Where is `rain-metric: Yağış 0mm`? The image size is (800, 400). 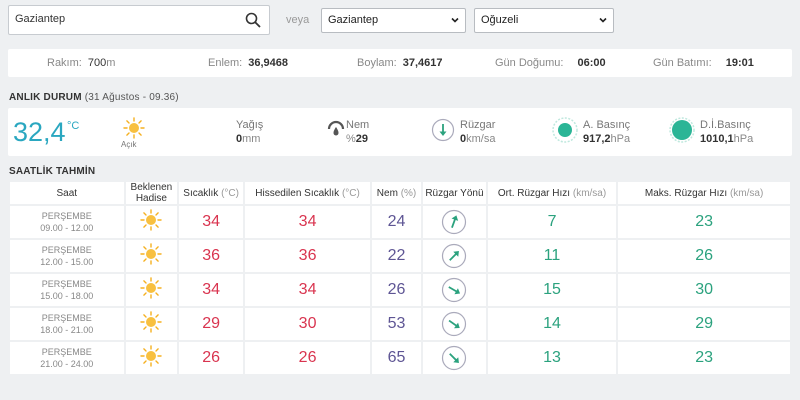 rain-metric: Yağış 0mm is located at coordinates (249, 132).